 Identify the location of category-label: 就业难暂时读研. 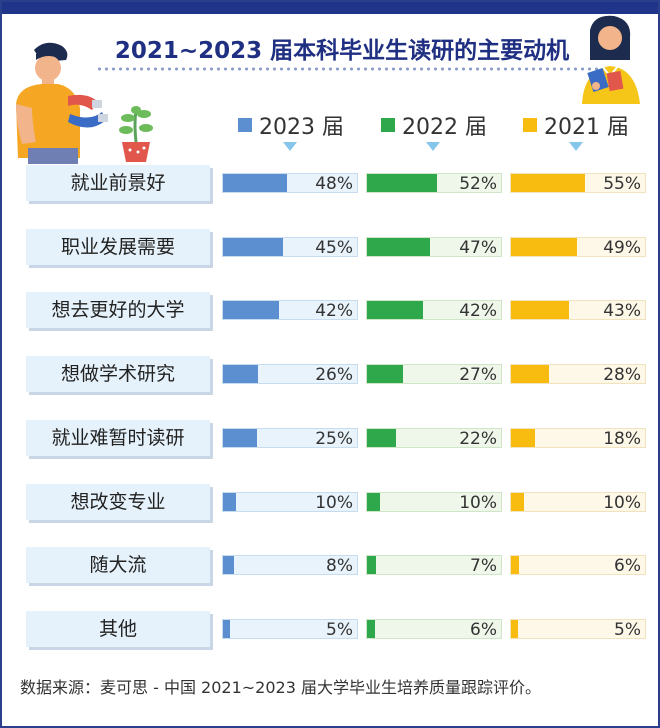
(118, 438).